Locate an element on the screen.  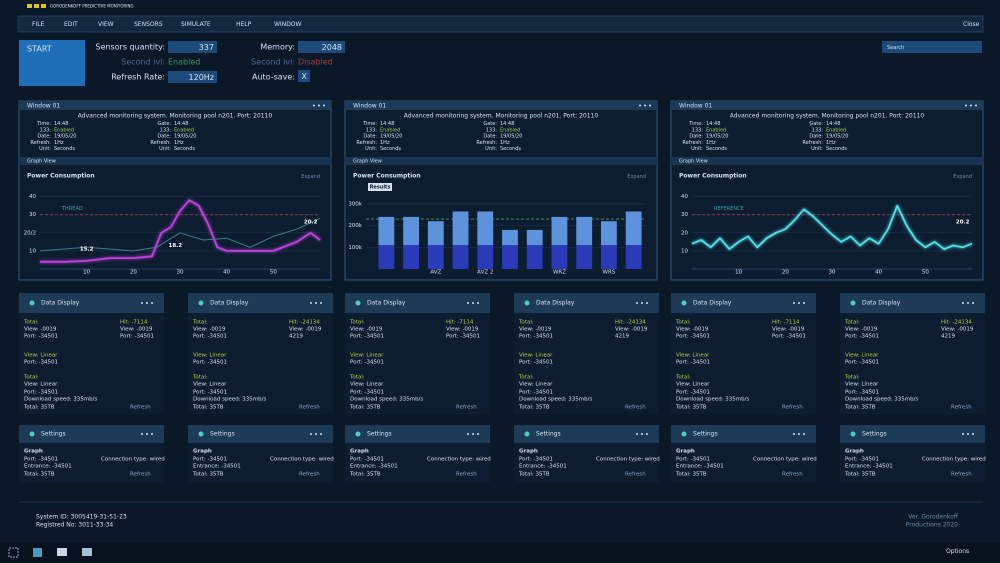
menu-item: SIMULATE is located at coordinates (196, 24).